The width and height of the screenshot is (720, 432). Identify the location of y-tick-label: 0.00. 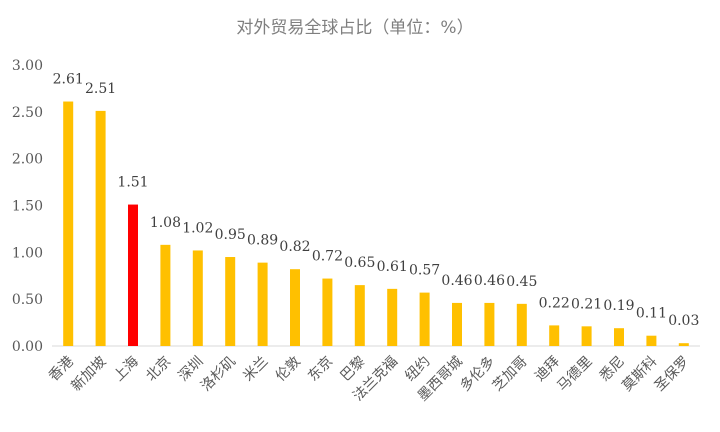
(27, 347).